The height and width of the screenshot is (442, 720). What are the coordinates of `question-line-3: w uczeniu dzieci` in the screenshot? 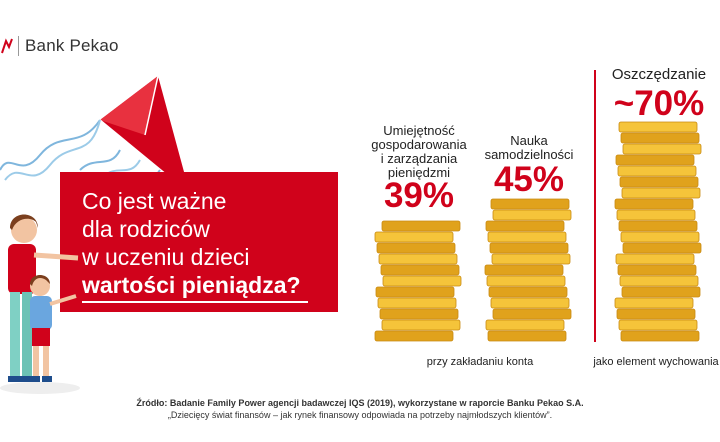 It's located at (166, 257).